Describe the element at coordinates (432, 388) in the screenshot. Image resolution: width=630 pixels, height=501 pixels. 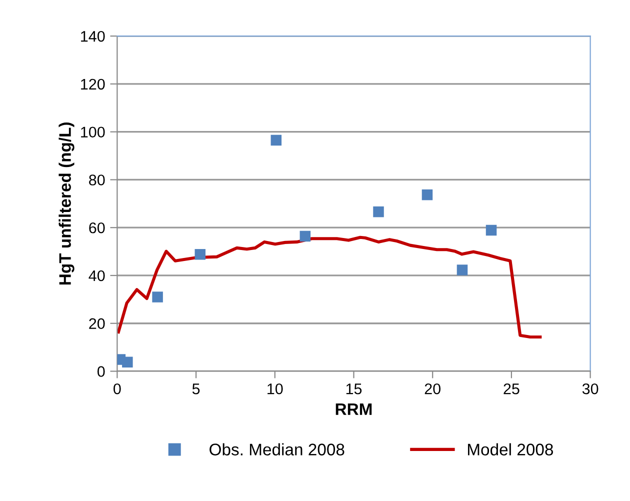
I see `x-tick-label: 20` at that location.